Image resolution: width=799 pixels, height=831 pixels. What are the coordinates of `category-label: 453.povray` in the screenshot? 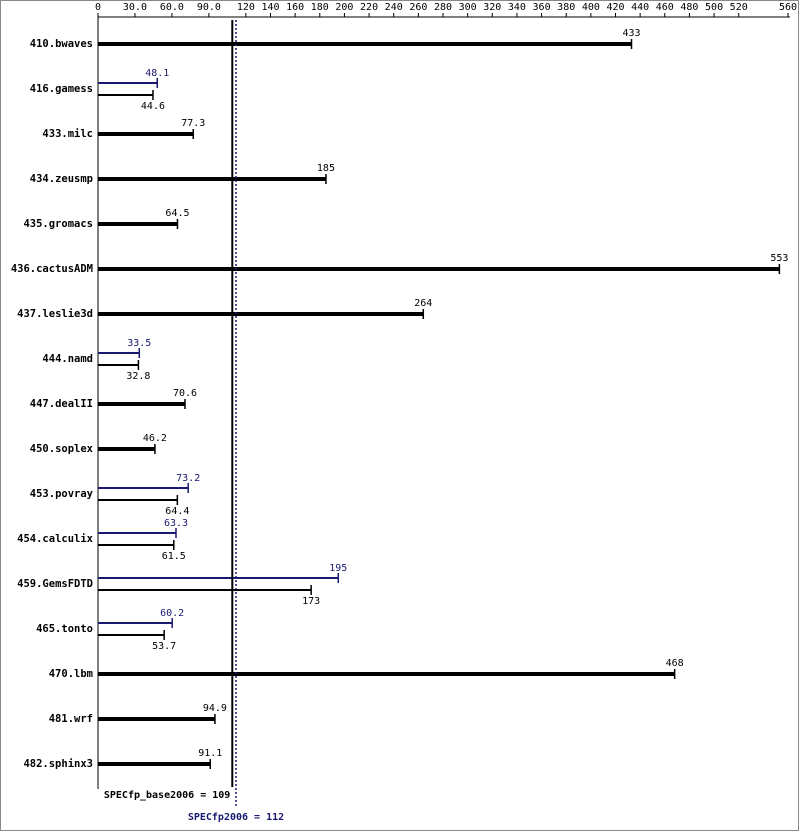 It's located at (62, 494).